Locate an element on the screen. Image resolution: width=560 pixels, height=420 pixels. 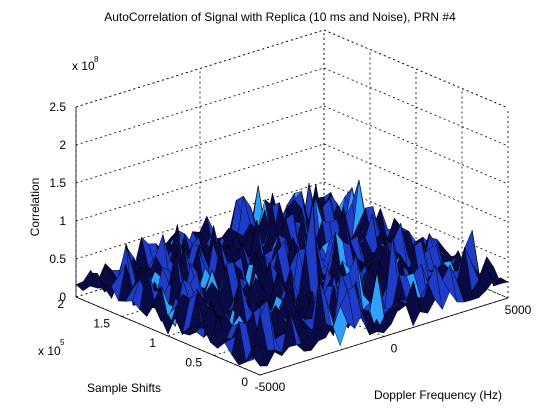
z-axis-label: Correlation is located at coordinates (35, 207).